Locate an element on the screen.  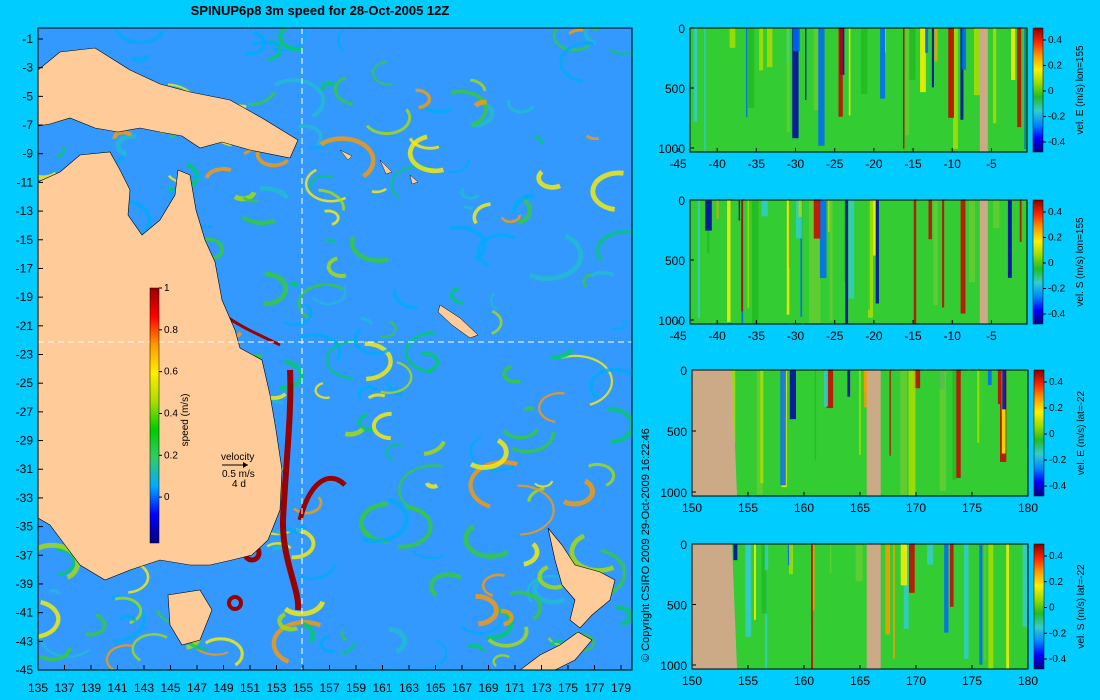
speed-colorbar is located at coordinates (154, 415).